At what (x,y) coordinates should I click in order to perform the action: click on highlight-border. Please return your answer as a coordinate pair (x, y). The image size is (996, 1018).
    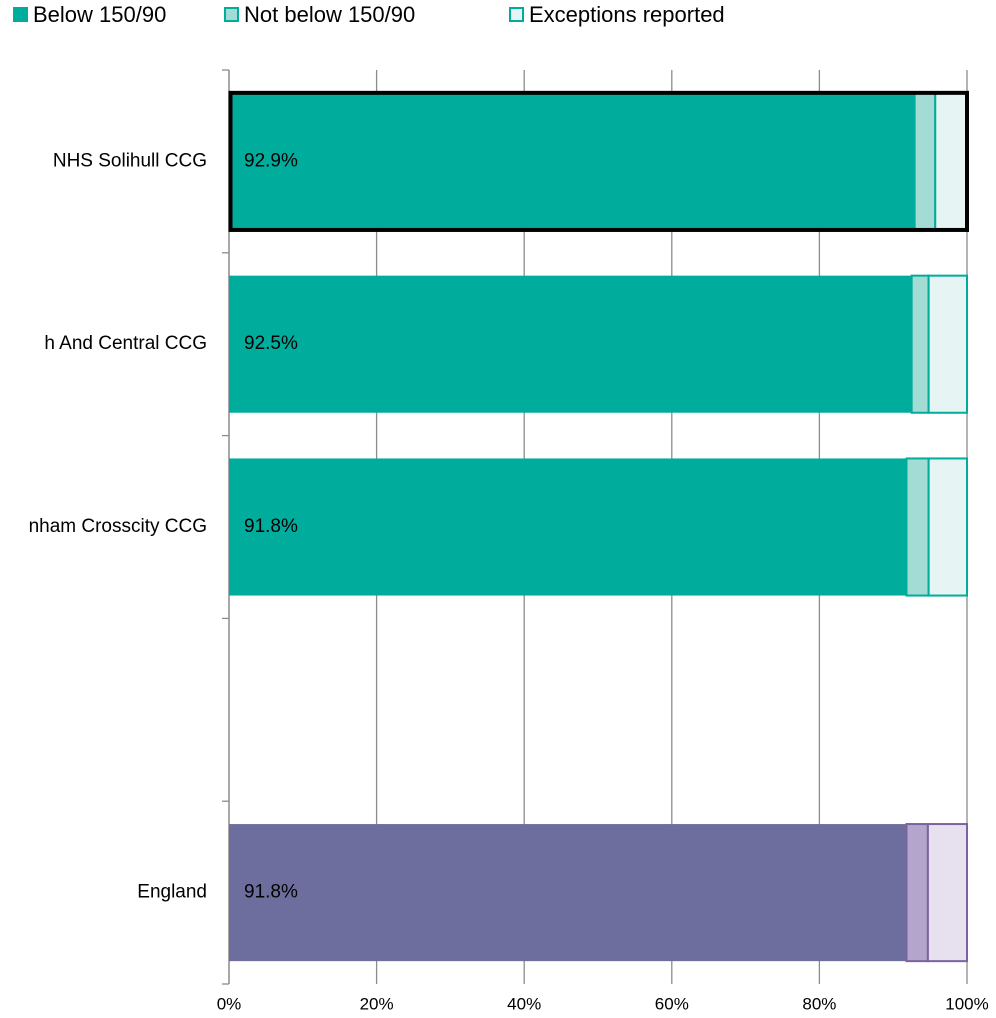
    Looking at the image, I should click on (598, 161).